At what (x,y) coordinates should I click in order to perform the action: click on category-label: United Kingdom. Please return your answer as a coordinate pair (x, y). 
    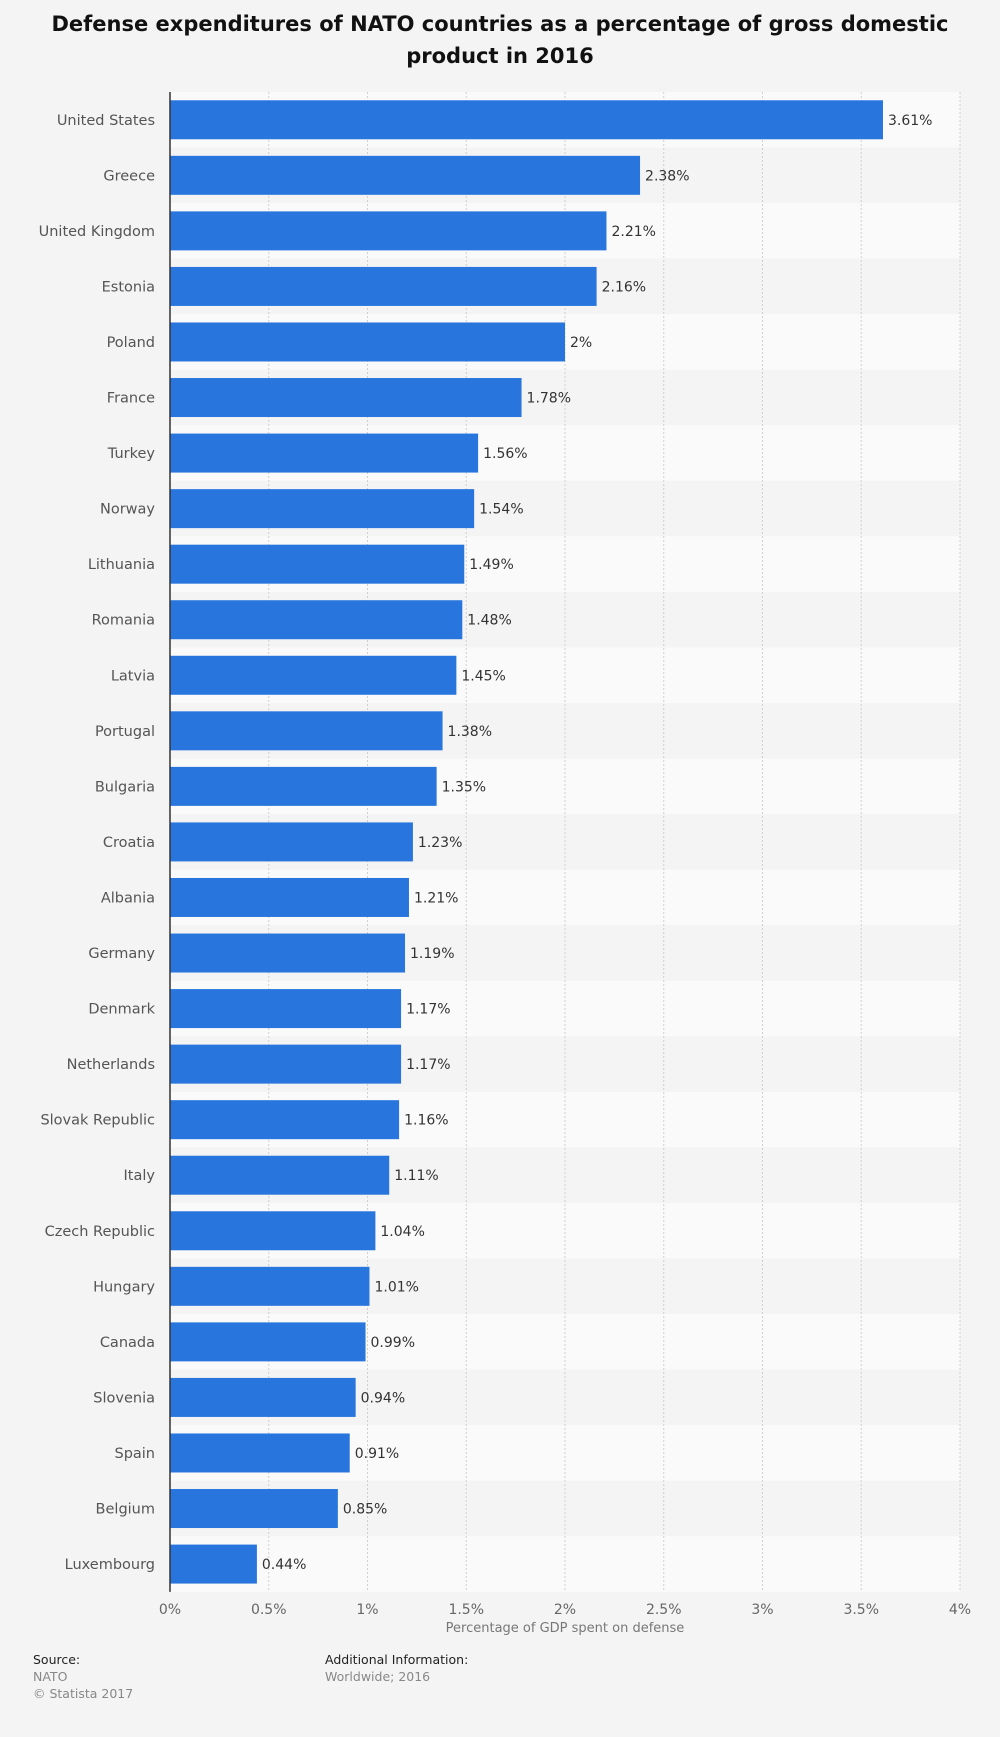
    Looking at the image, I should click on (97, 232).